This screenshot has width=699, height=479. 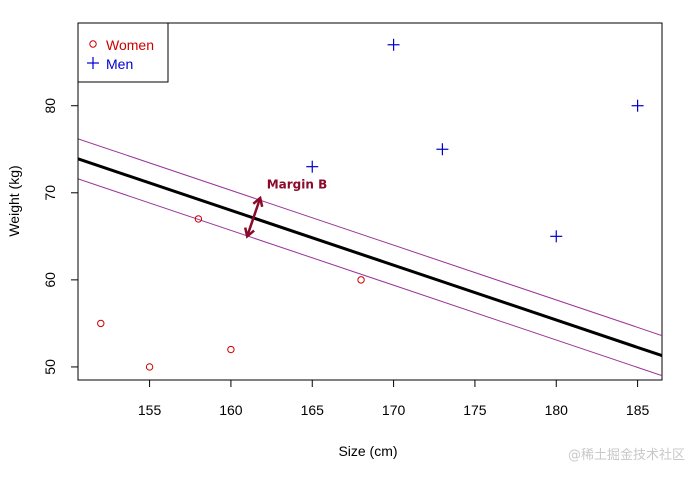 I want to click on margin-arrow-shaft, so click(x=253, y=217).